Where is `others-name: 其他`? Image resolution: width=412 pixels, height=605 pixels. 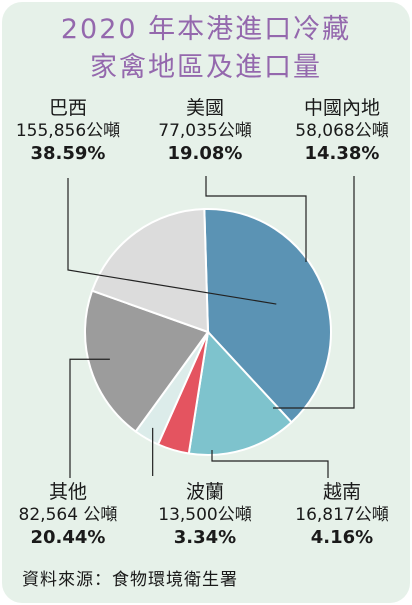
others-name: 其他 is located at coordinates (67, 492).